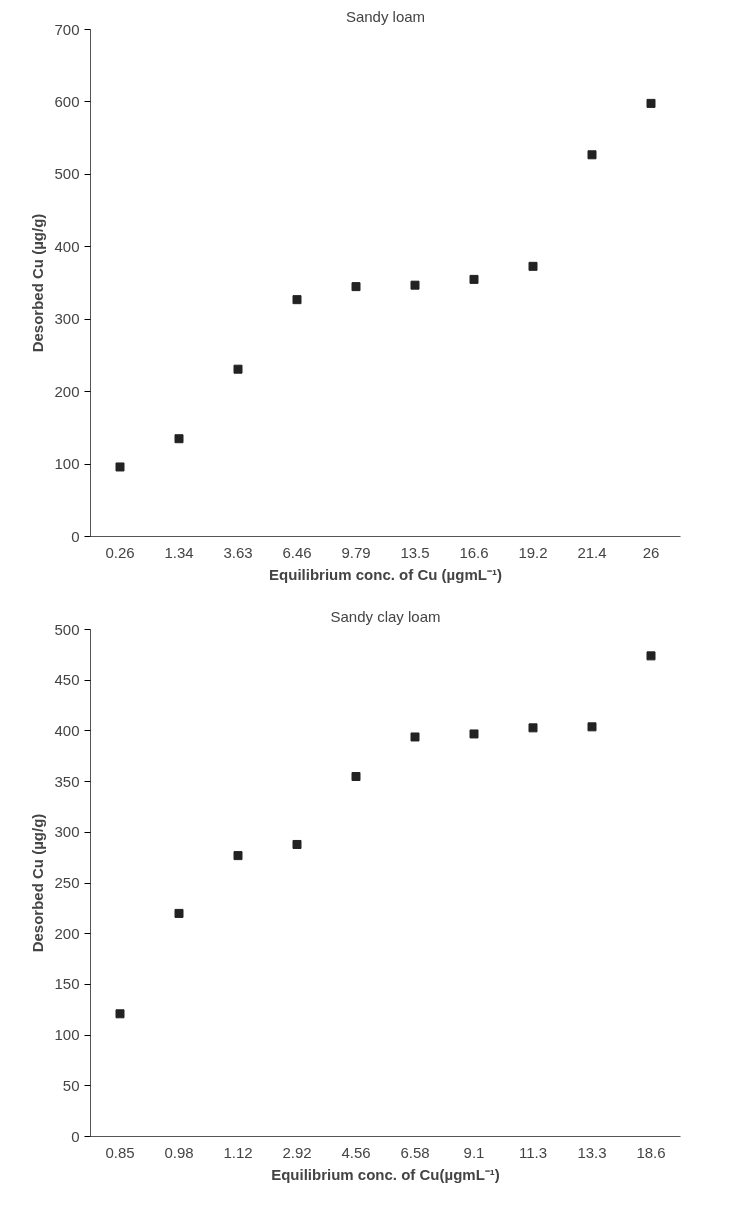 Image resolution: width=744 pixels, height=1205 pixels. What do you see at coordinates (179, 1152) in the screenshot?
I see `x-tick-label: 0.98` at bounding box center [179, 1152].